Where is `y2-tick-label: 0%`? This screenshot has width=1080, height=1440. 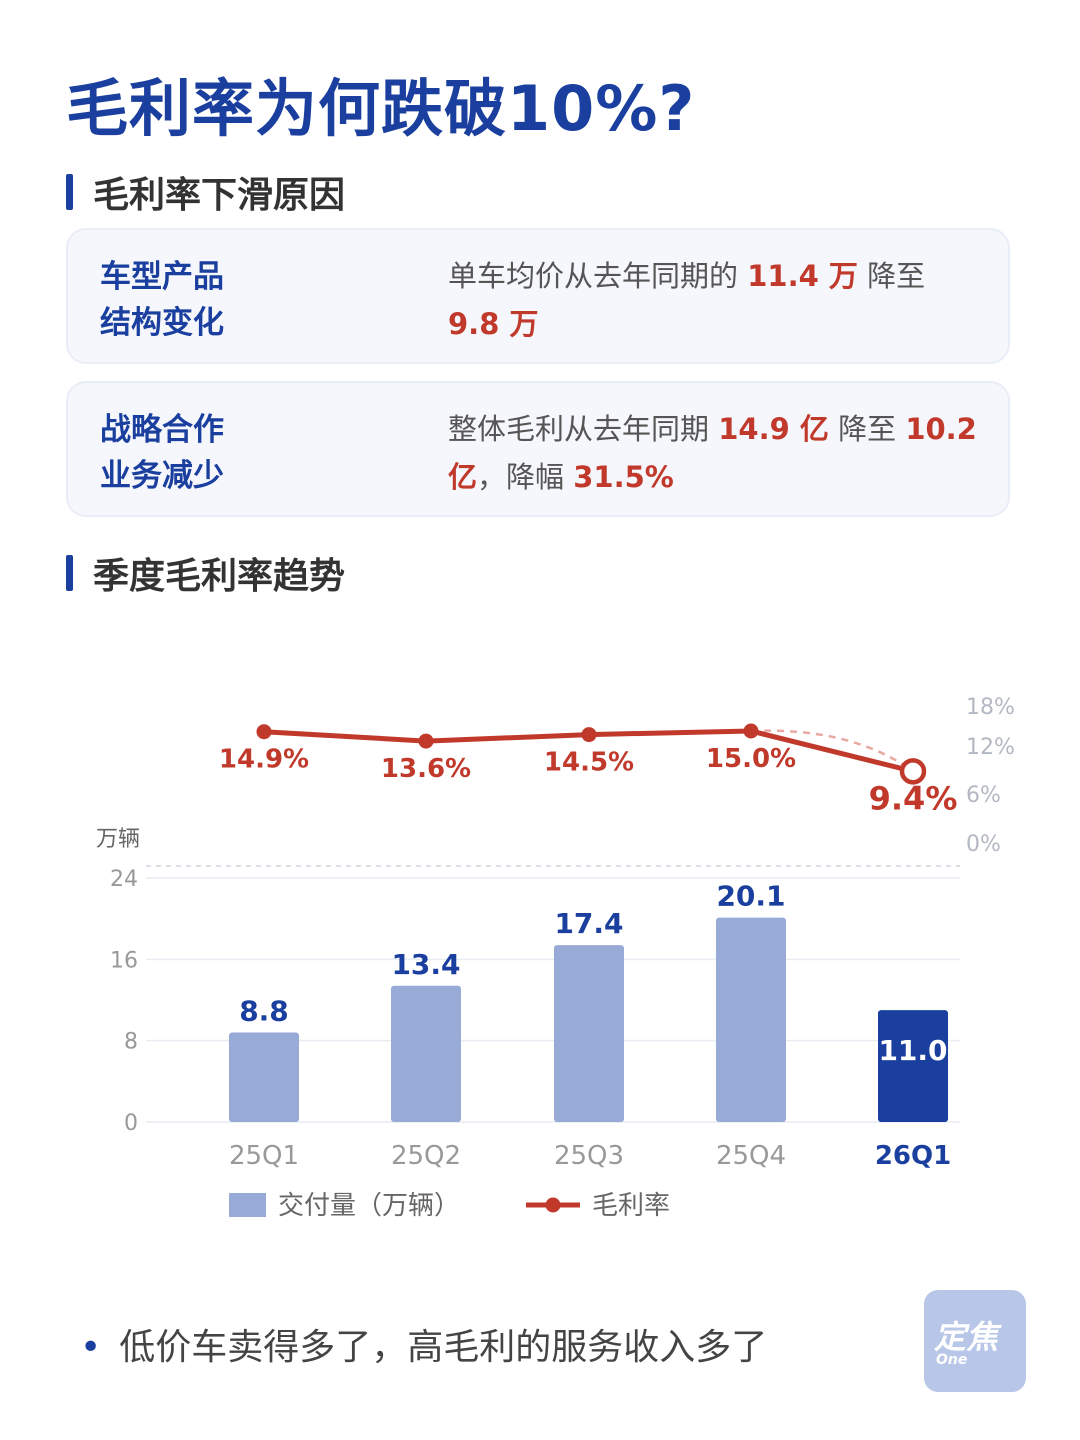 y2-tick-label: 0% is located at coordinates (983, 844).